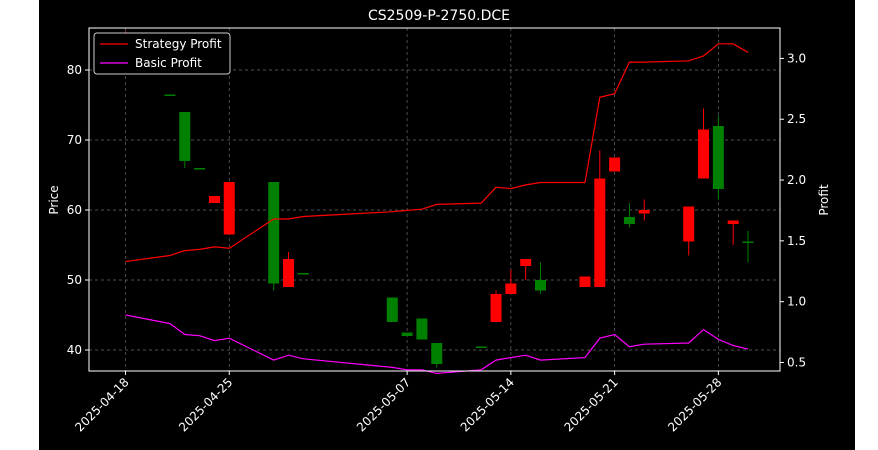 This screenshot has width=878, height=450. Describe the element at coordinates (796, 241) in the screenshot. I see `y2-tick-label: 1.5` at that location.